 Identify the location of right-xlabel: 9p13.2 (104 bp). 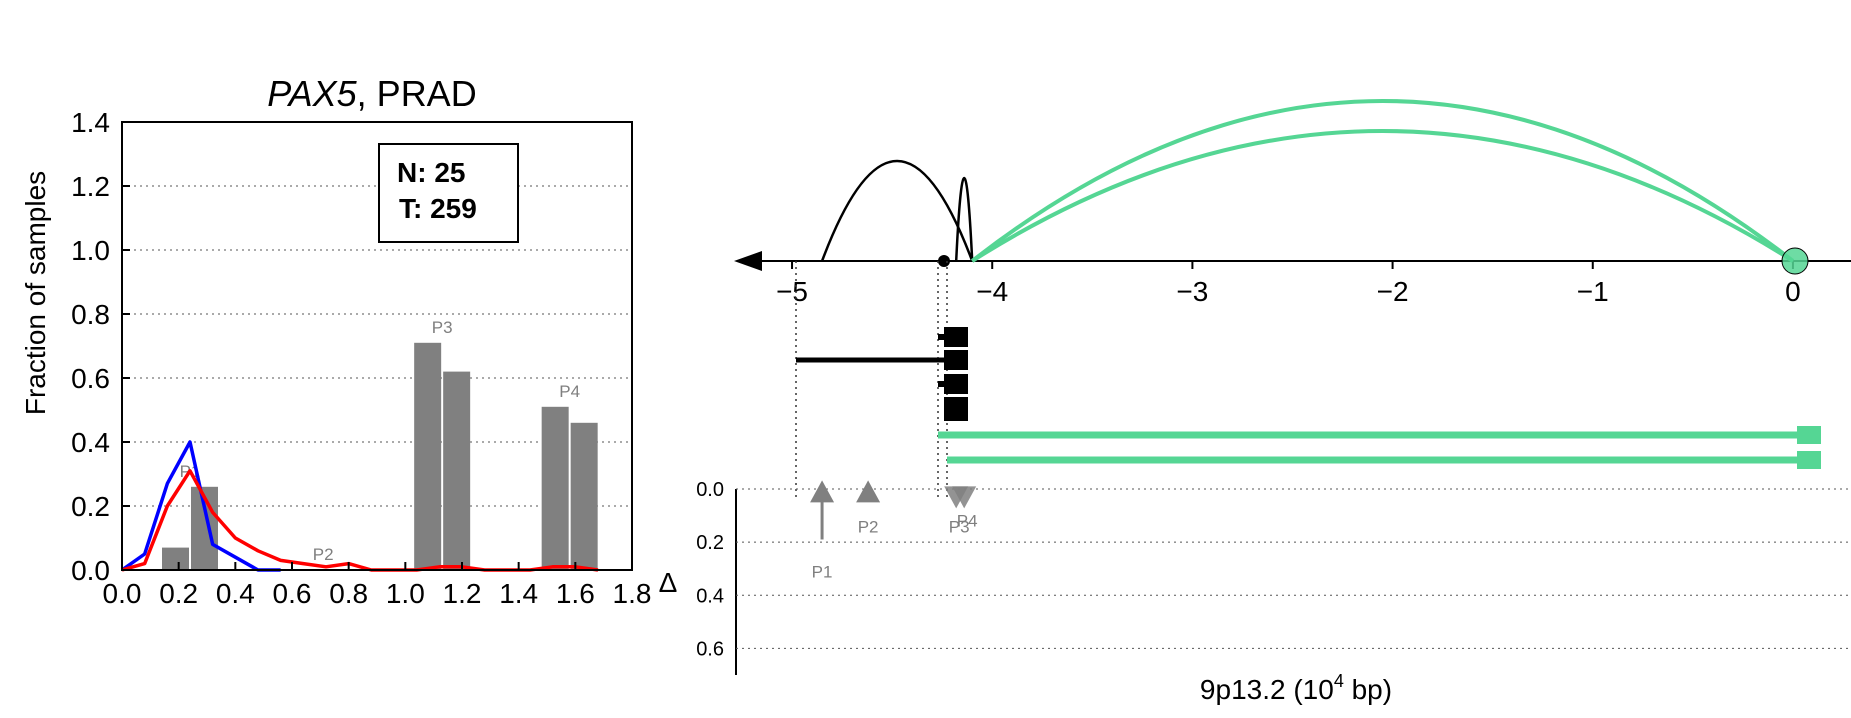
(1296, 688).